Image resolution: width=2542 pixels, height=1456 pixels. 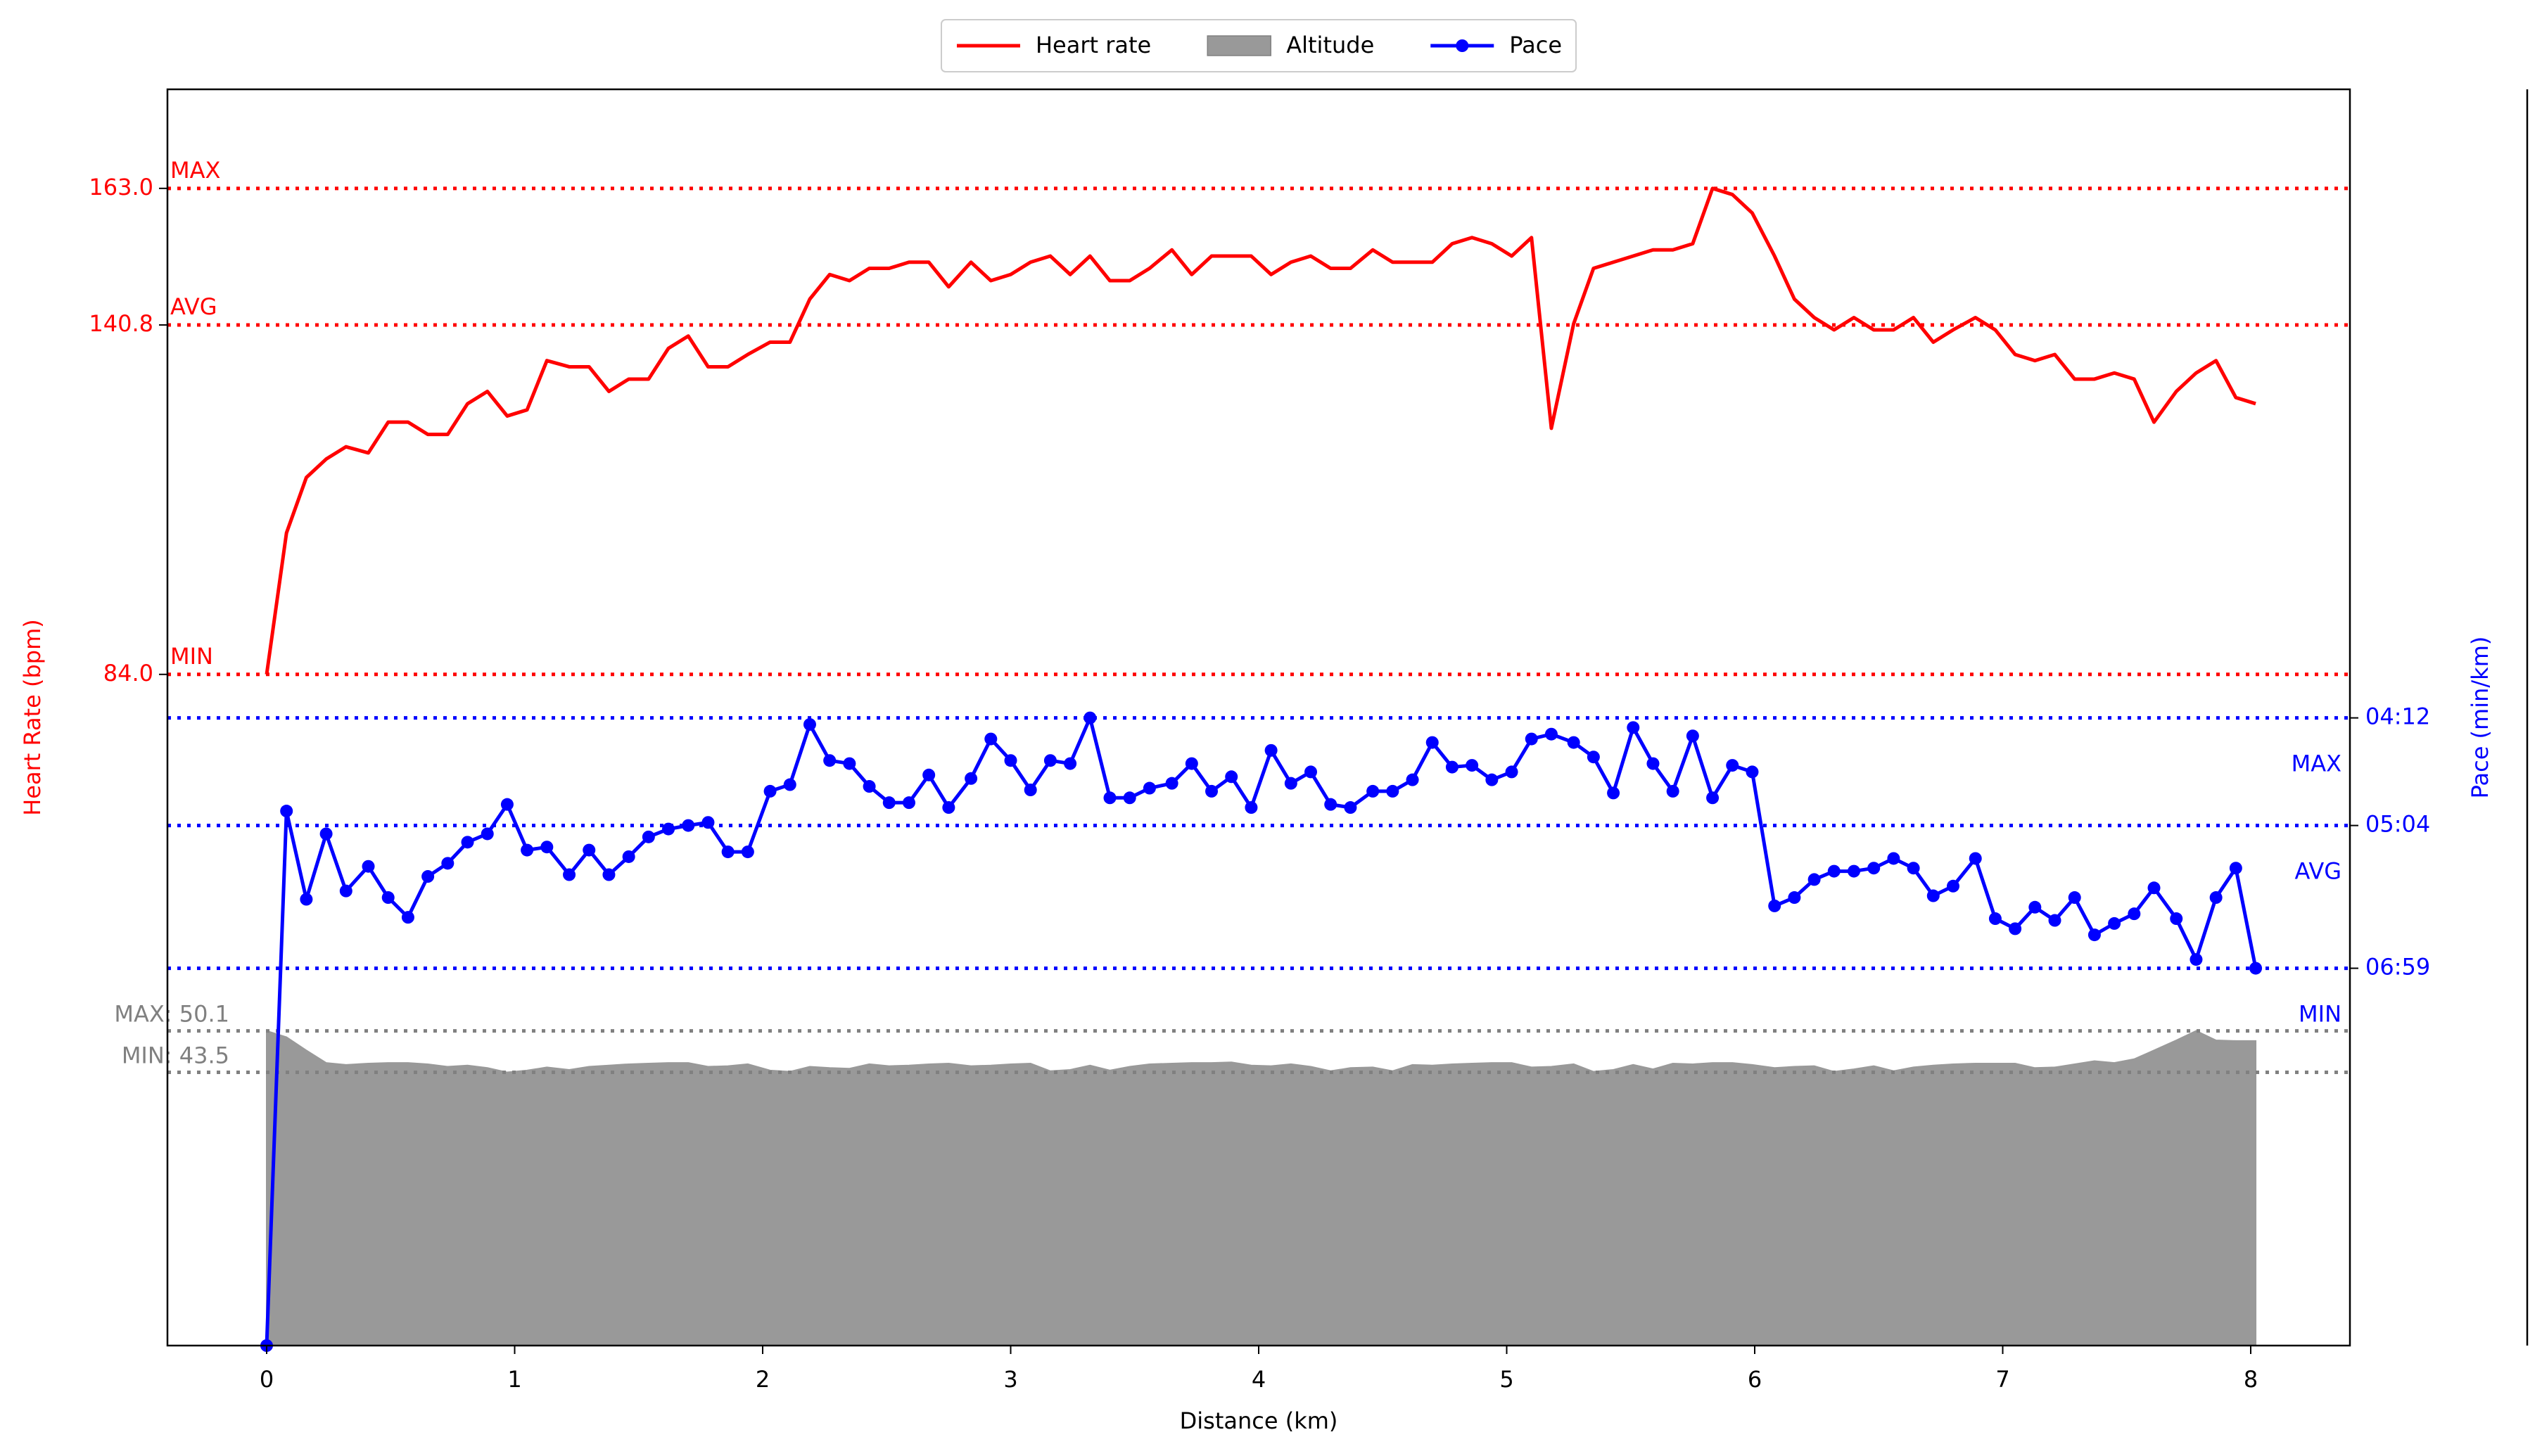 What do you see at coordinates (2251, 1379) in the screenshot?
I see `x-tick-label: 8` at bounding box center [2251, 1379].